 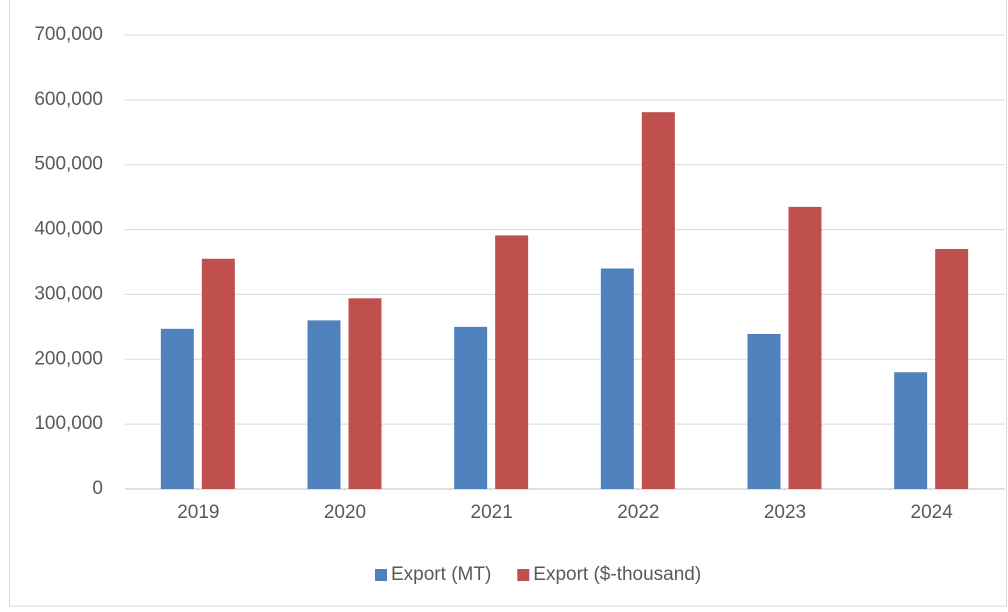 What do you see at coordinates (68, 358) in the screenshot?
I see `y-tick-label: 200,000` at bounding box center [68, 358].